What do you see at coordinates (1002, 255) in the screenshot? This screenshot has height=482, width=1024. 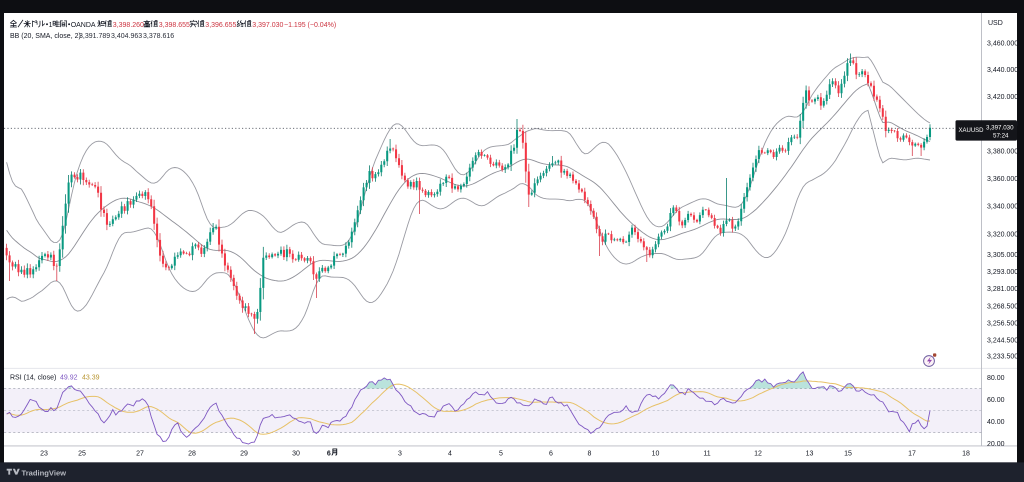 I see `svg-text: 3,305.000` at bounding box center [1002, 255].